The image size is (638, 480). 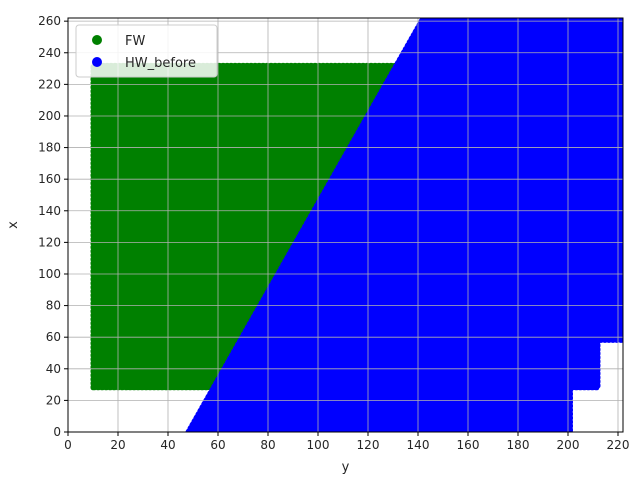 I want to click on x-tick-label: 100, so click(x=318, y=445).